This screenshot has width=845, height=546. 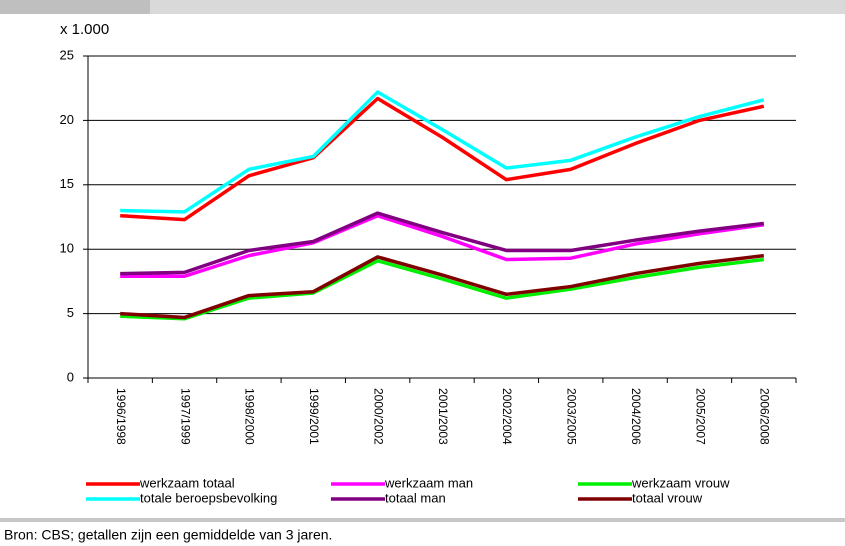 I want to click on x-tick-label: 2006/2008, so click(x=765, y=416).